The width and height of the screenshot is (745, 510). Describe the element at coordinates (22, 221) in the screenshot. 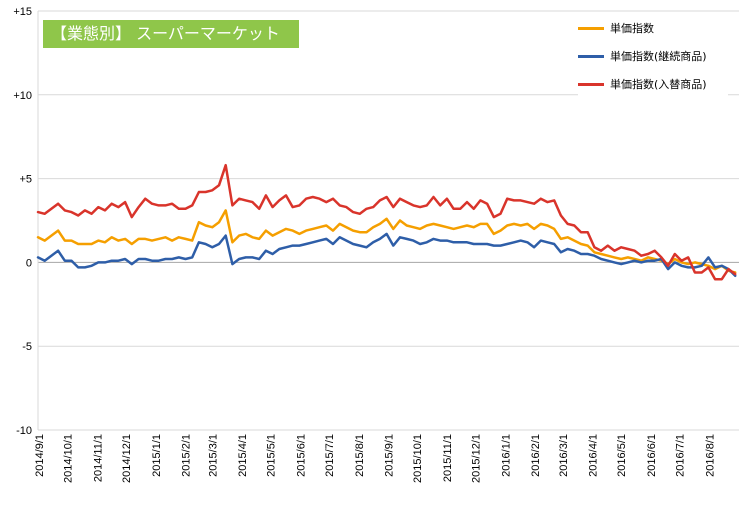

I see `y-axis-ticks: +15 +10 +5 0 -5 -10` at that location.